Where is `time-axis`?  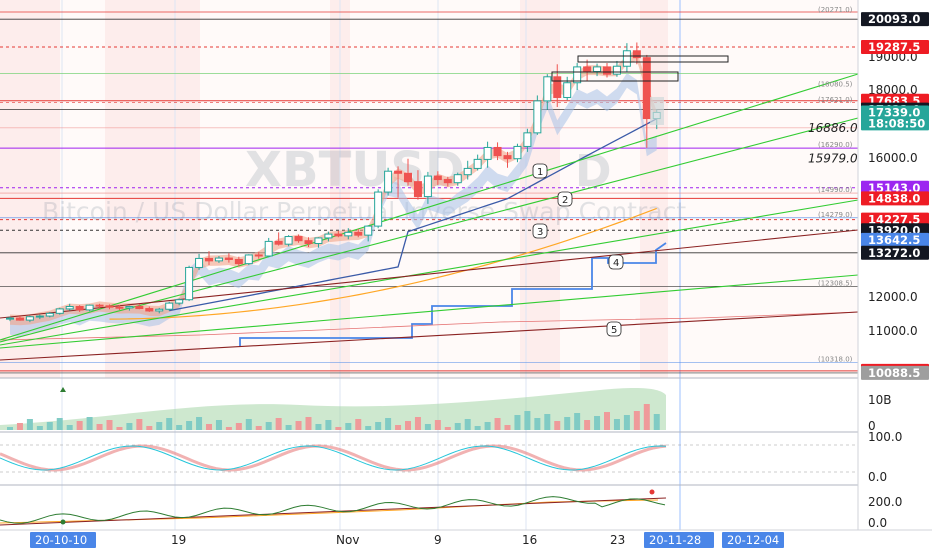
time-axis is located at coordinates (466, 540).